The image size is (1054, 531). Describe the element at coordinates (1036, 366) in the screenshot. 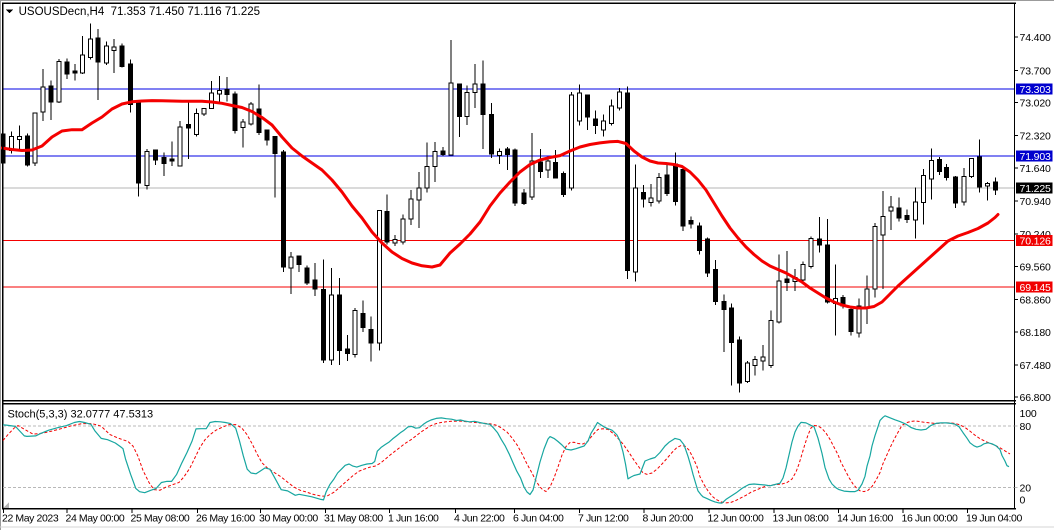

I see `svg-text: 67.480` at that location.